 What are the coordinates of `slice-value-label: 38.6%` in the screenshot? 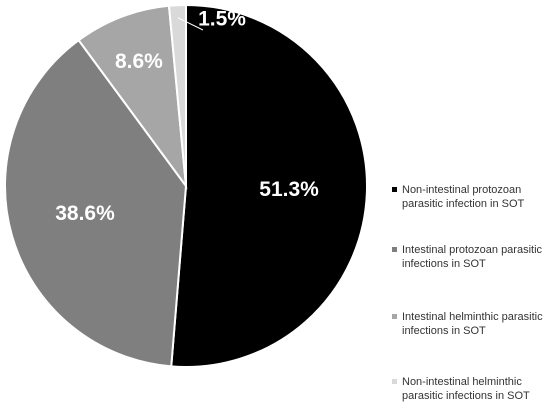 It's located at (85, 213).